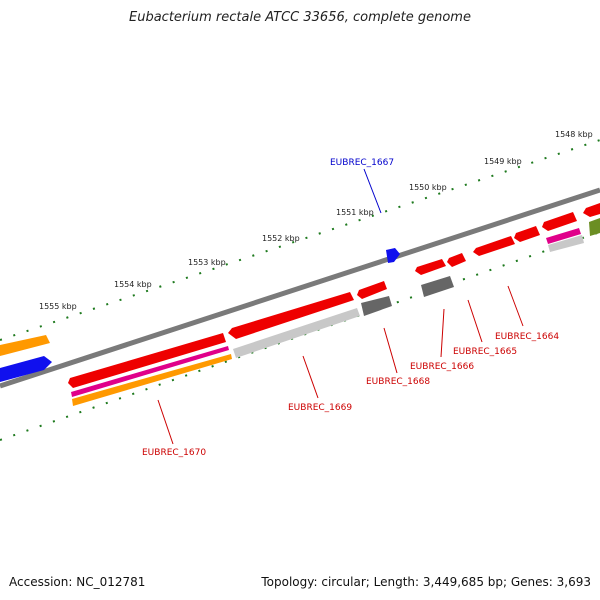 The width and height of the screenshot is (600, 600). I want to click on orange-feature-left, so click(25, 345).